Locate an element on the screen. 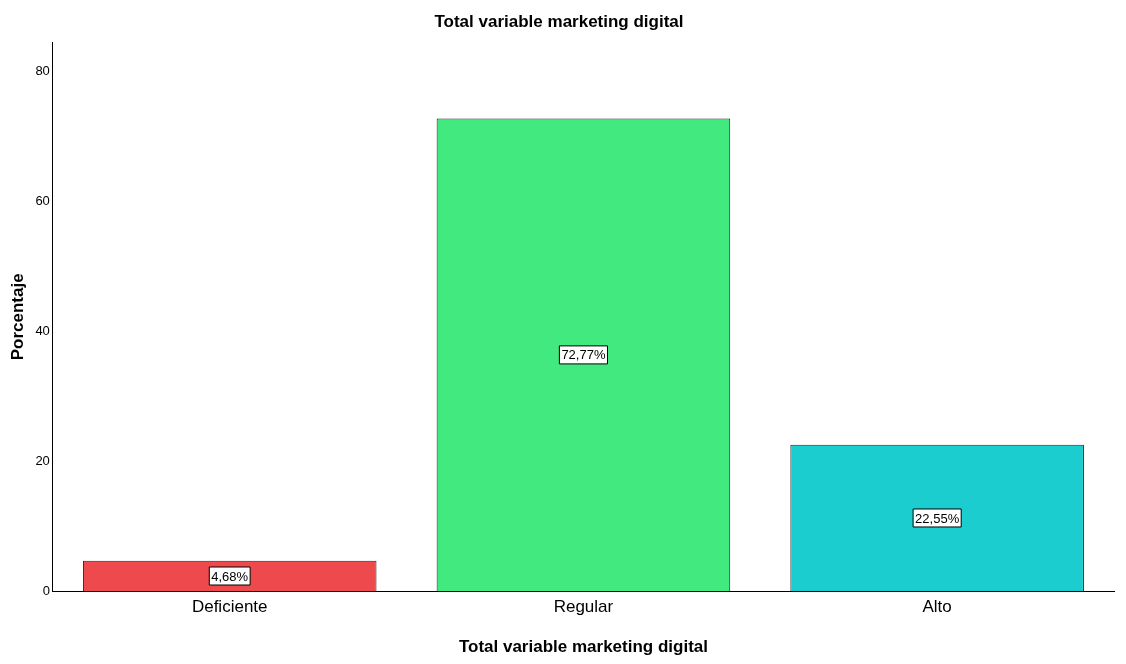  x-tick-label: Regular is located at coordinates (583, 607).